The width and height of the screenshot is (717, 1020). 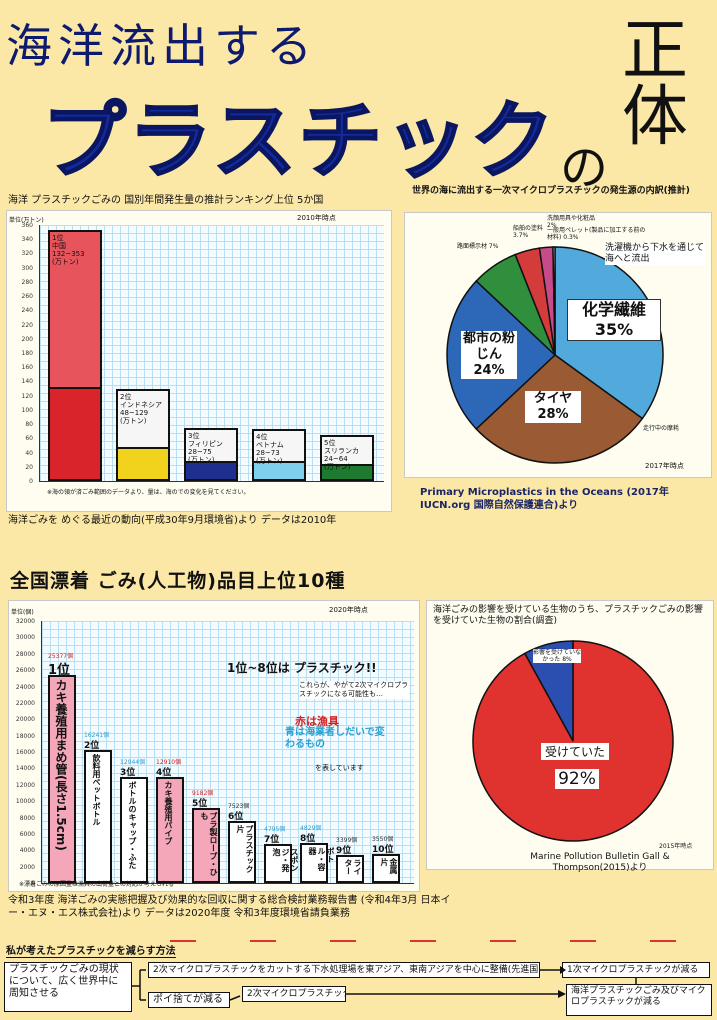 What do you see at coordinates (29, 439) in the screenshot?
I see `y-tick-label: 60` at bounding box center [29, 439].